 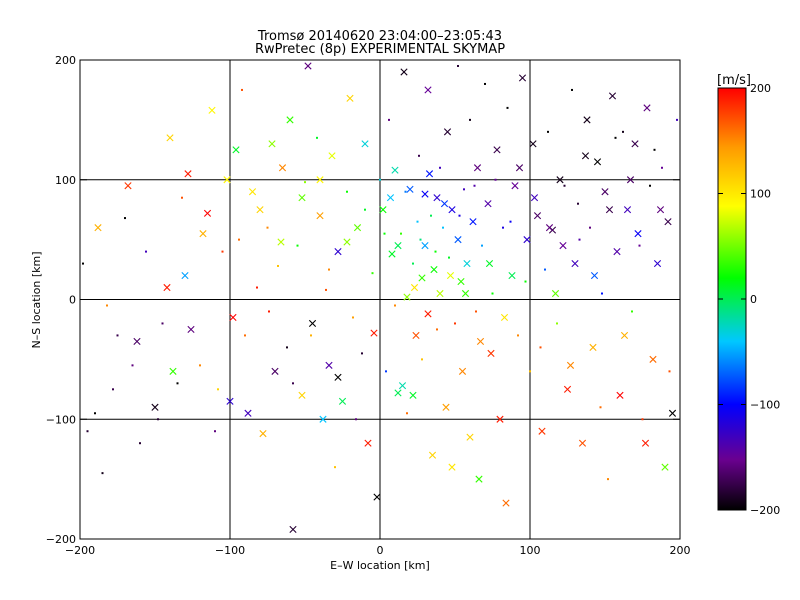 What do you see at coordinates (380, 550) in the screenshot?
I see `x-tick-label: 0` at bounding box center [380, 550].